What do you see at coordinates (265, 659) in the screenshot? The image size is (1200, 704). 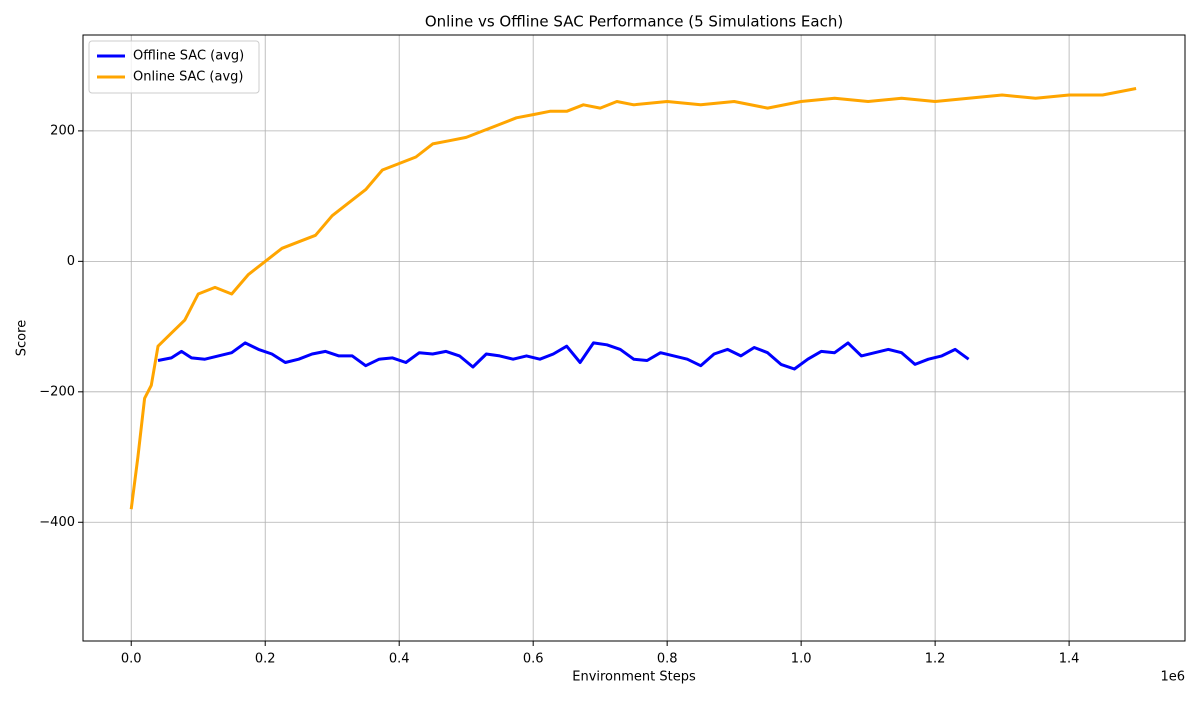 I see `x-tick-label: 0.2` at bounding box center [265, 659].